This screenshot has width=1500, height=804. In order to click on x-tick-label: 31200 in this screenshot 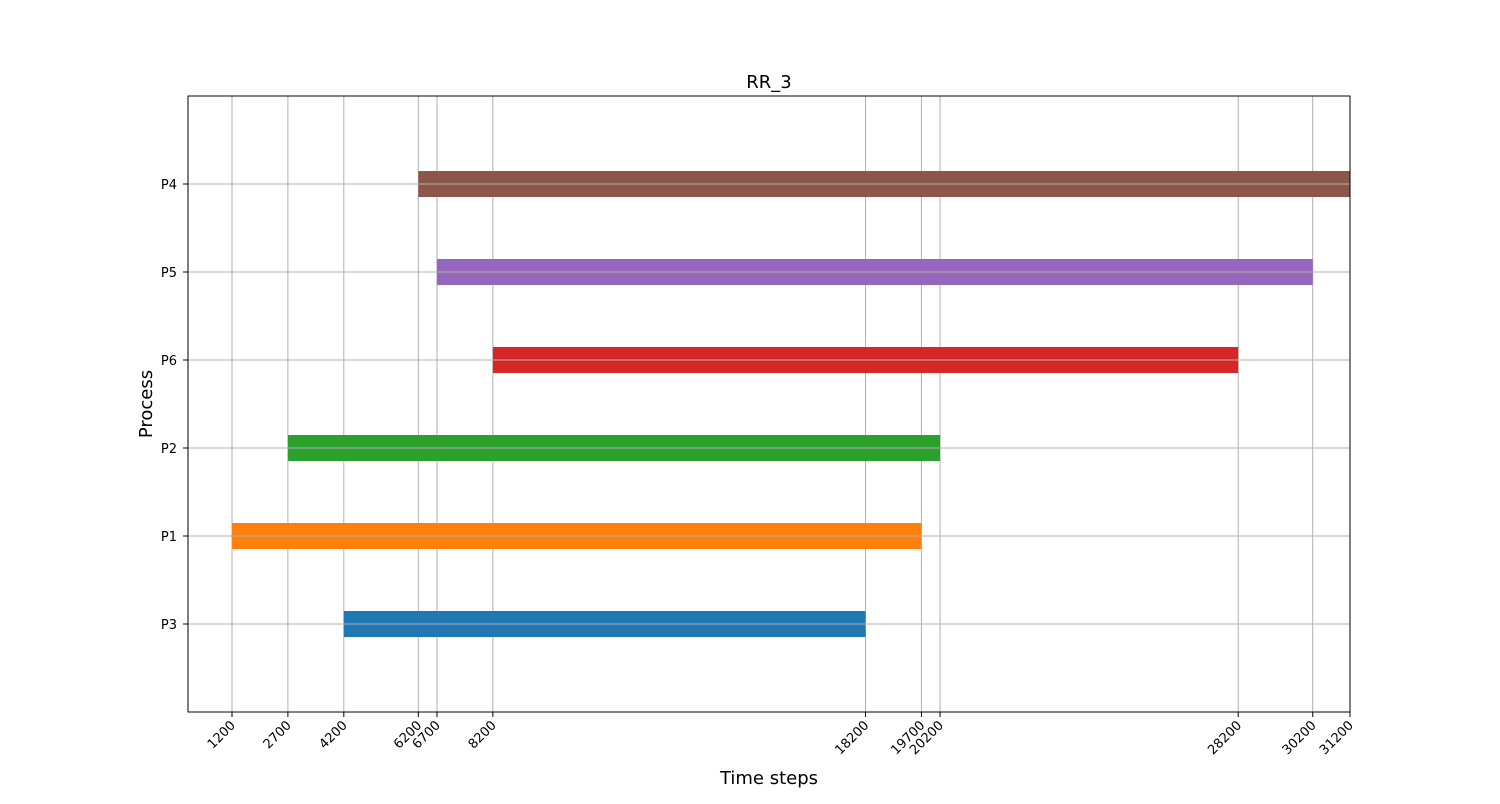, I will do `click(1337, 738)`.